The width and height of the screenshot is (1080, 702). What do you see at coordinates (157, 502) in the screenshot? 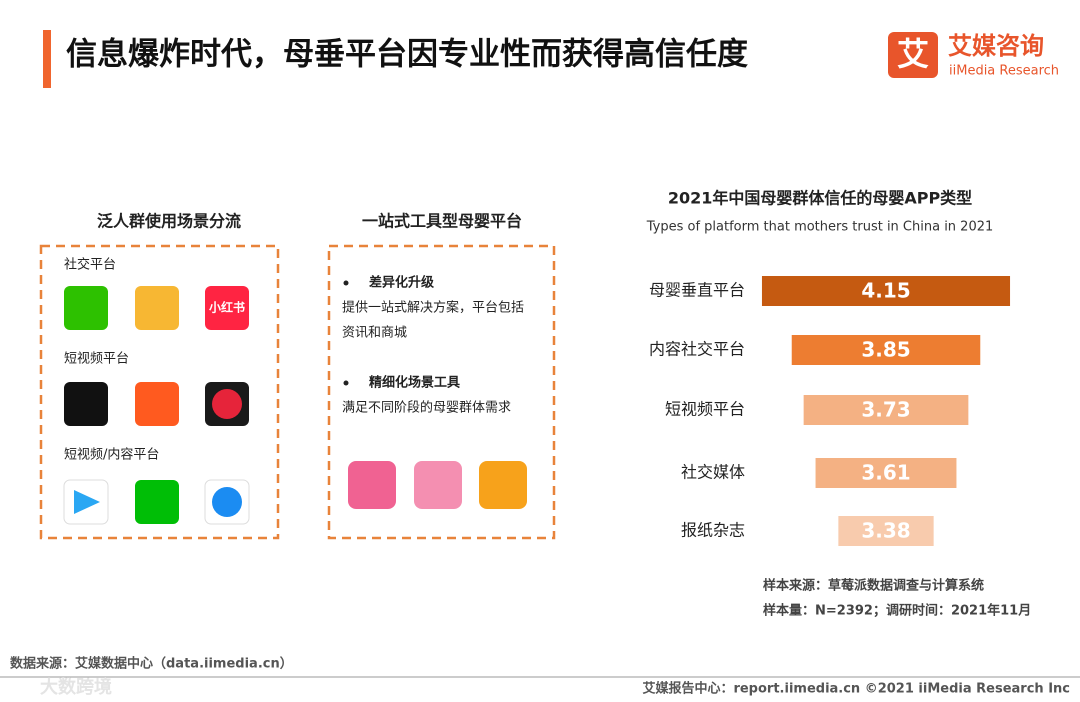
I see `icon-iqiyi` at bounding box center [157, 502].